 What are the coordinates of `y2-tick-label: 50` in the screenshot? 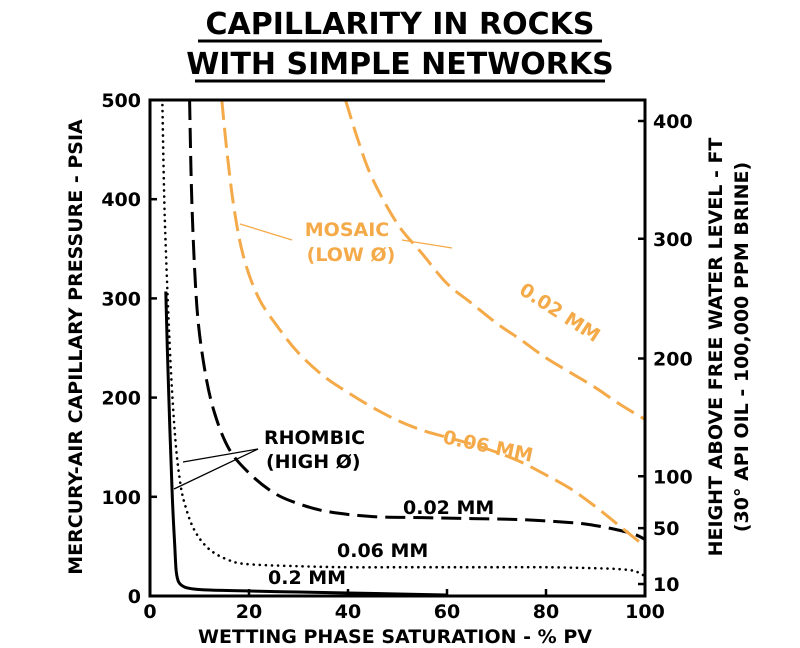 It's located at (666, 529).